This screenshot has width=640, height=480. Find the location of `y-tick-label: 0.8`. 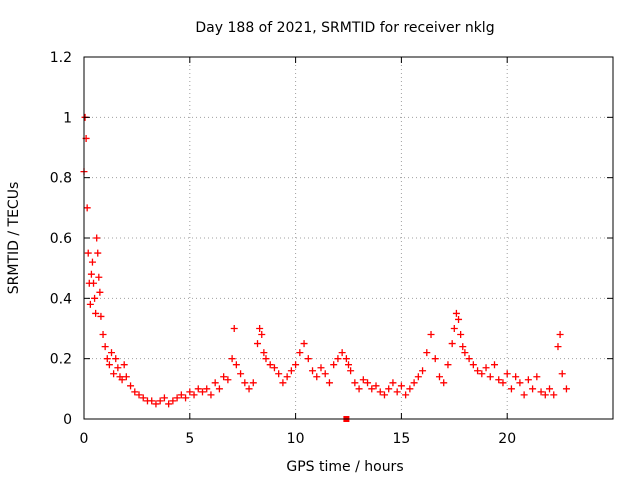

y-tick-label: 0.8 is located at coordinates (61, 179).